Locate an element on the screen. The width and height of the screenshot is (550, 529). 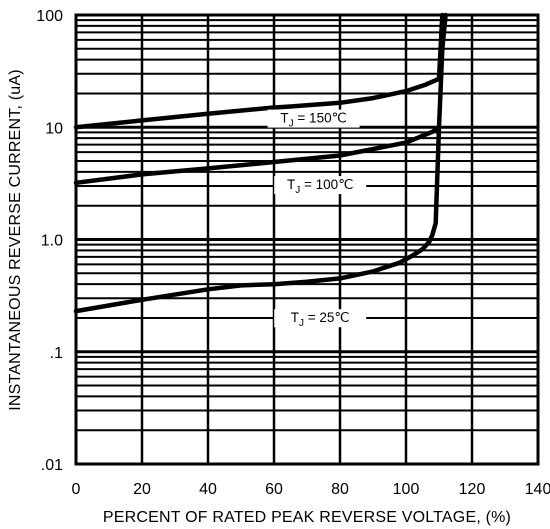
y-axis-title: INSTANTANEOUS REVERSE CURRENT, (uA) is located at coordinates (15, 240).